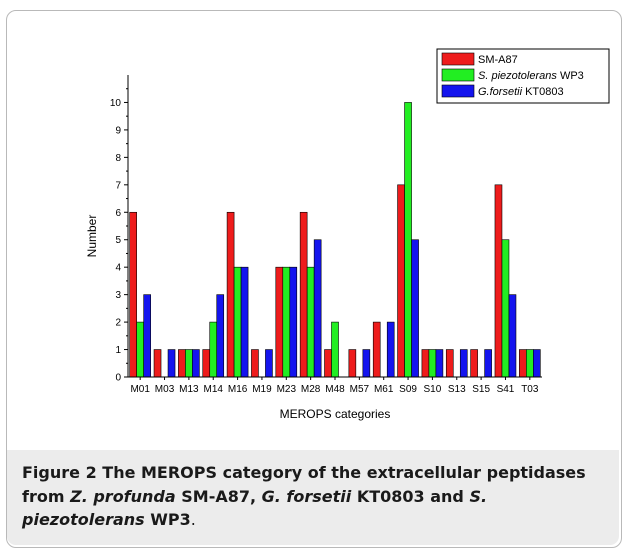 Image resolution: width=628 pixels, height=555 pixels. I want to click on legend-label-0: SM-A87, so click(498, 60).